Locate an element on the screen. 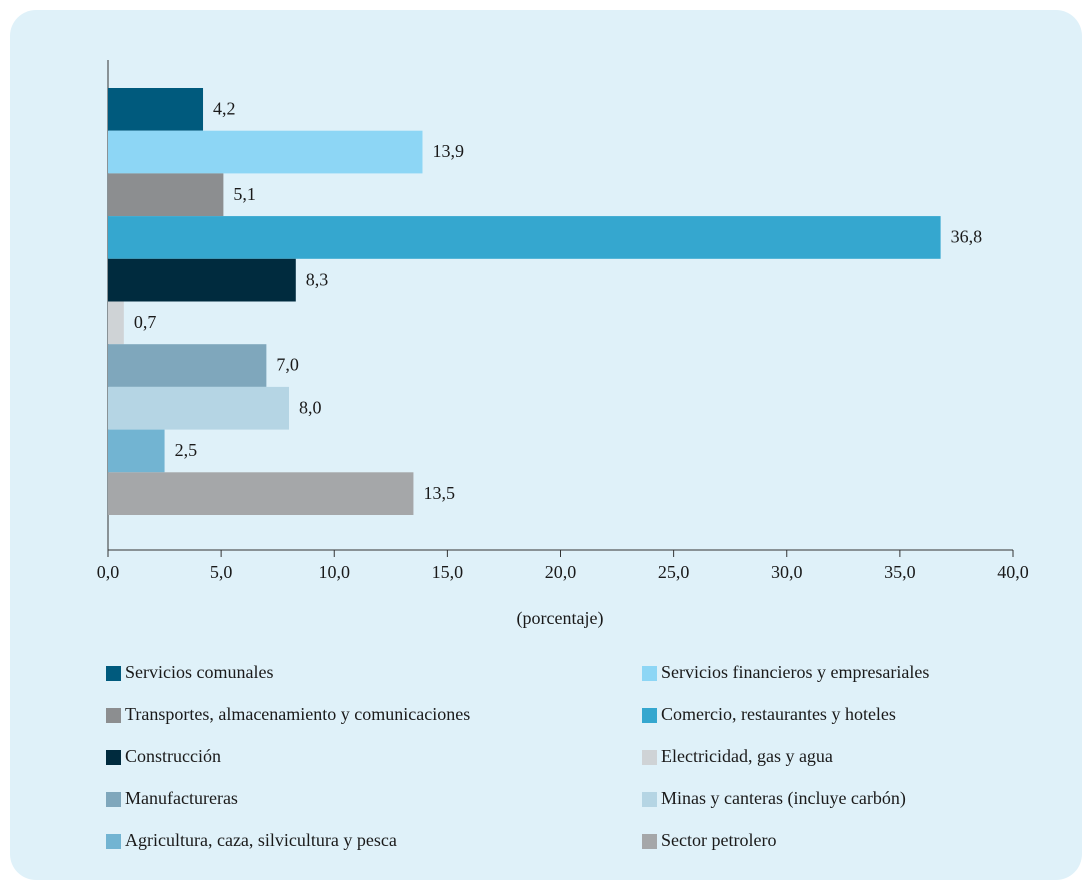 This screenshot has height=889, width=1092. legend-label: Comercio, restaurantes y hoteles is located at coordinates (778, 714).